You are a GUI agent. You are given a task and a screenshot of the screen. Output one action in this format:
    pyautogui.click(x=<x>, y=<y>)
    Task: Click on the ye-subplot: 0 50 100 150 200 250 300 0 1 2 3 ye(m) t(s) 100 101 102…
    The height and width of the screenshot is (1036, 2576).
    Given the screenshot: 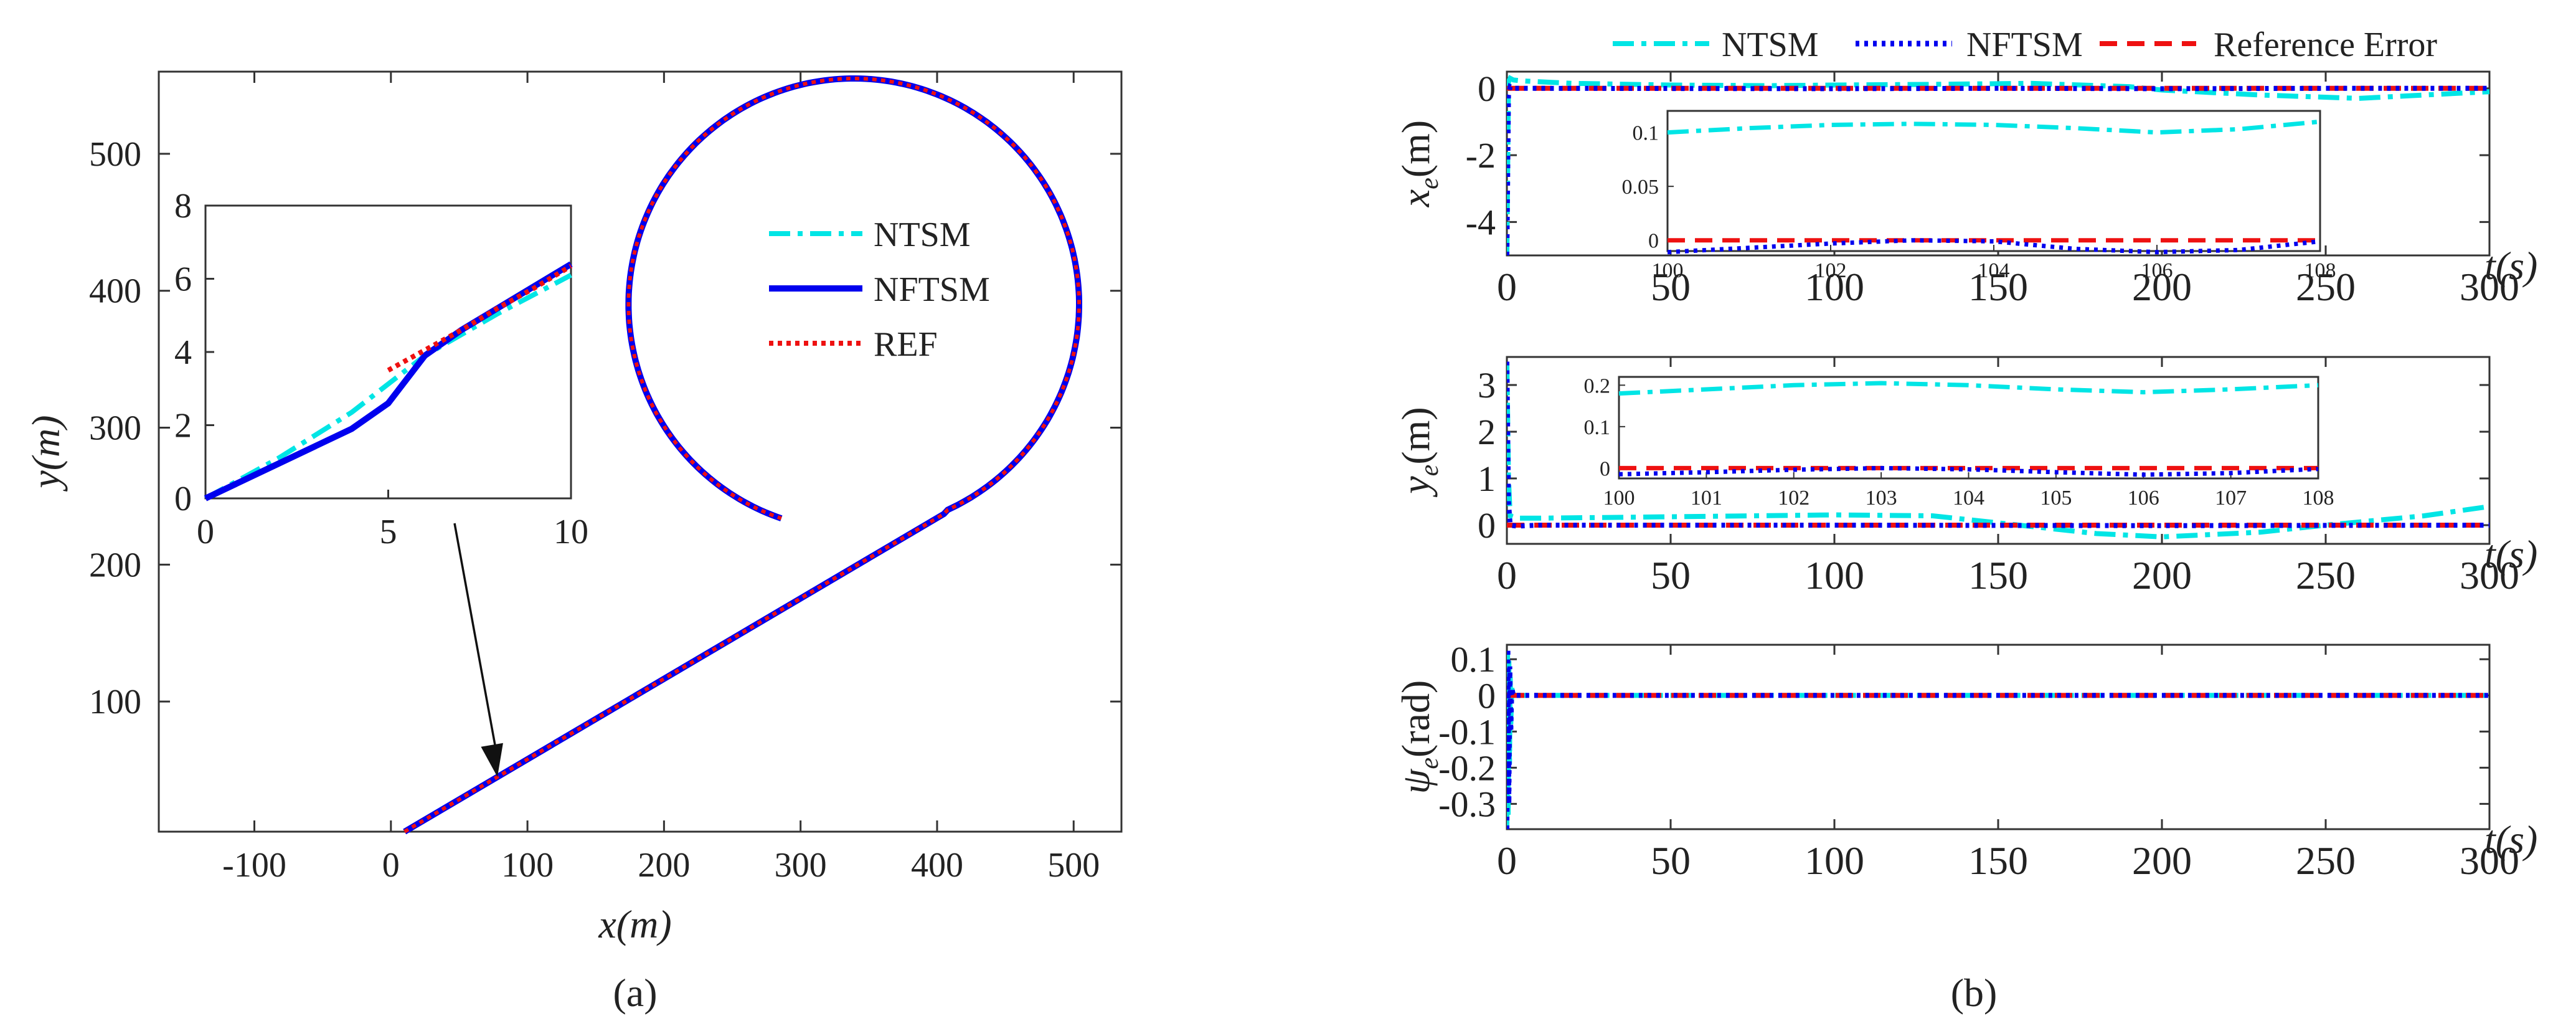 What is the action you would take?
    pyautogui.click(x=1965, y=476)
    